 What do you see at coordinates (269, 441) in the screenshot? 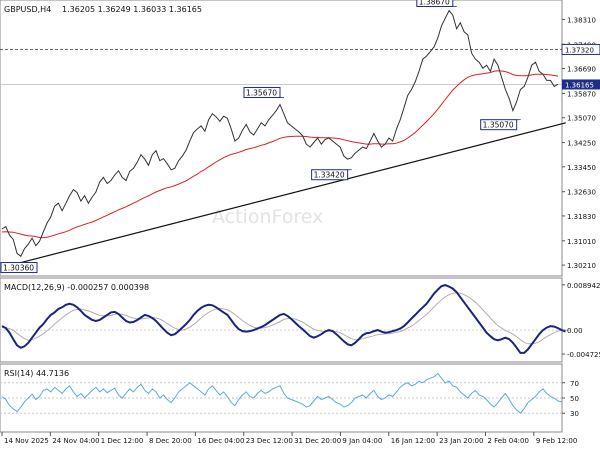
I see `time-tick-label: 23 Dec 12:00` at bounding box center [269, 441].